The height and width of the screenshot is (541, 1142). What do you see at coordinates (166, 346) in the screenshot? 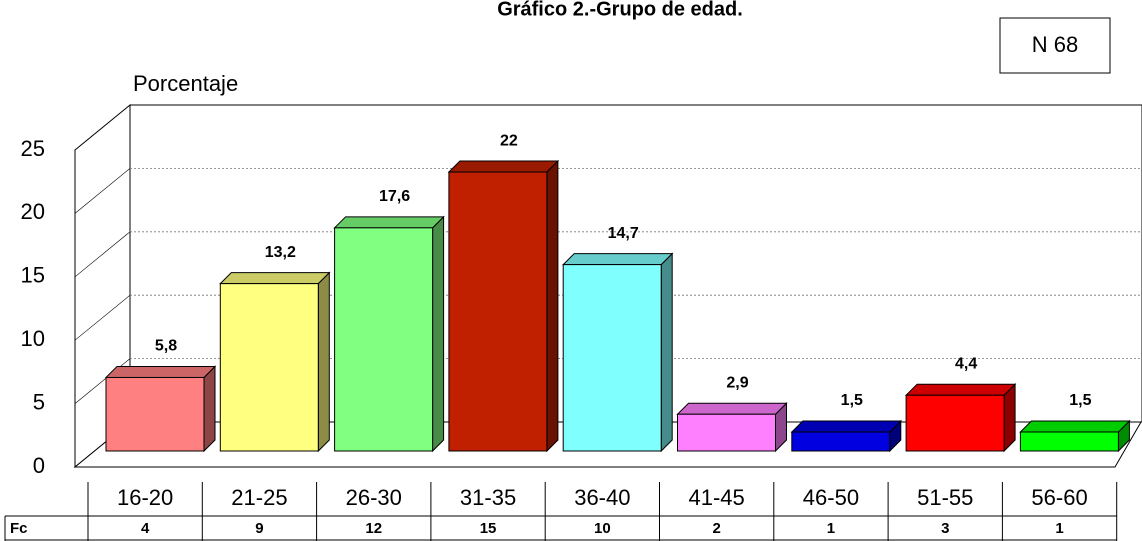
I see `value-label: 5,8` at bounding box center [166, 346].